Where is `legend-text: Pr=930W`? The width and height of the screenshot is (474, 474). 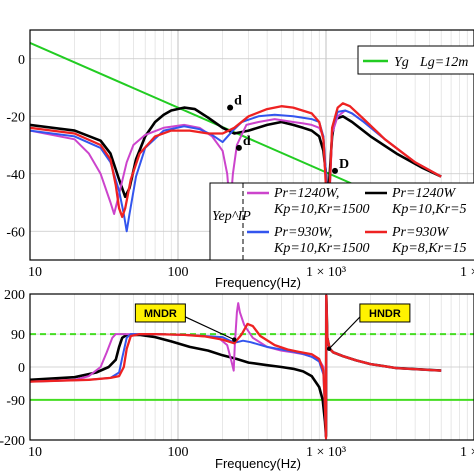 legend-text: Pr=930W is located at coordinates (420, 232).